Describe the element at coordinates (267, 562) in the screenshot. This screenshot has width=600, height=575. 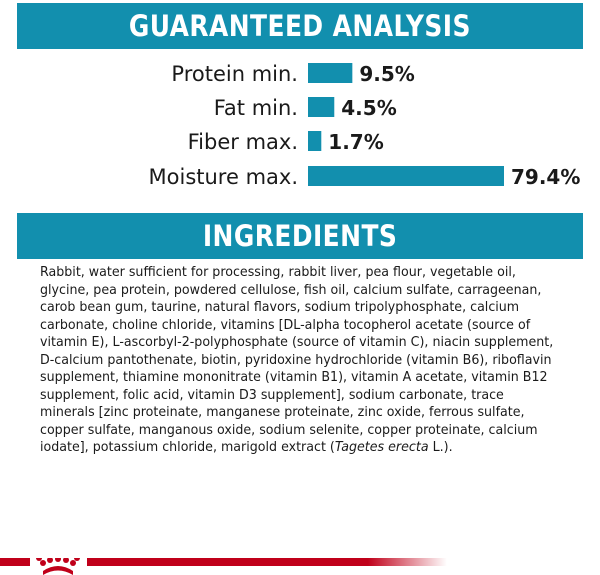
I see `footer-line-right` at that location.